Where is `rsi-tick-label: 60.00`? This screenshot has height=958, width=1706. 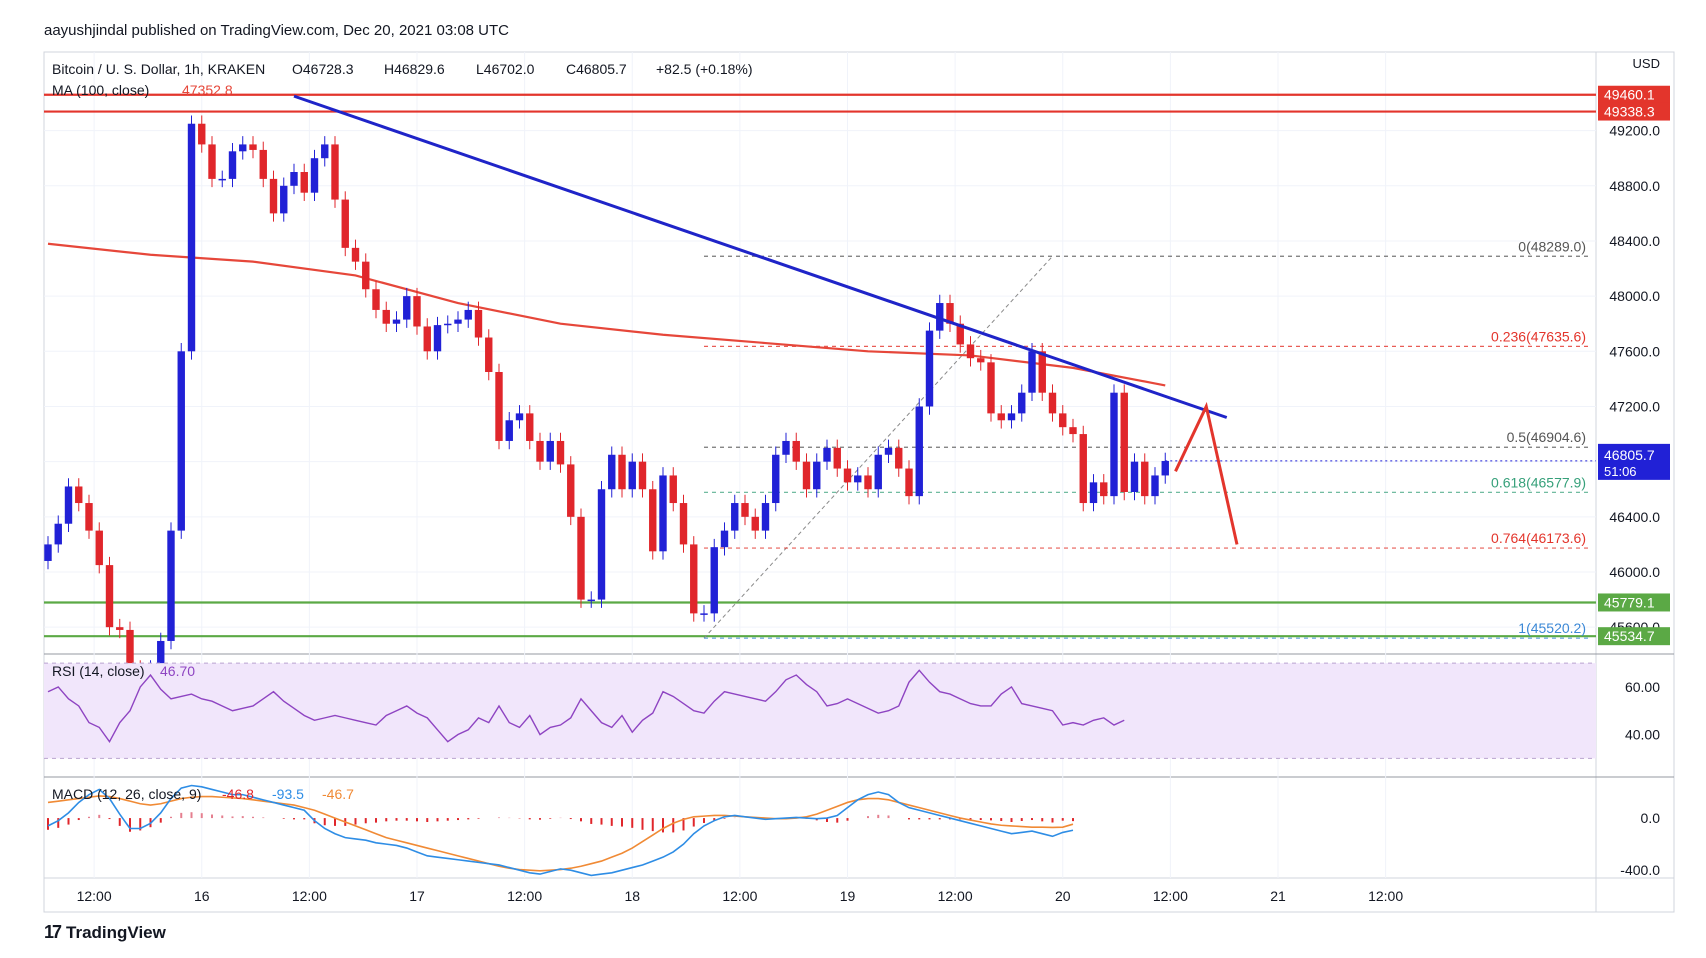 rsi-tick-label: 60.00 is located at coordinates (1642, 687).